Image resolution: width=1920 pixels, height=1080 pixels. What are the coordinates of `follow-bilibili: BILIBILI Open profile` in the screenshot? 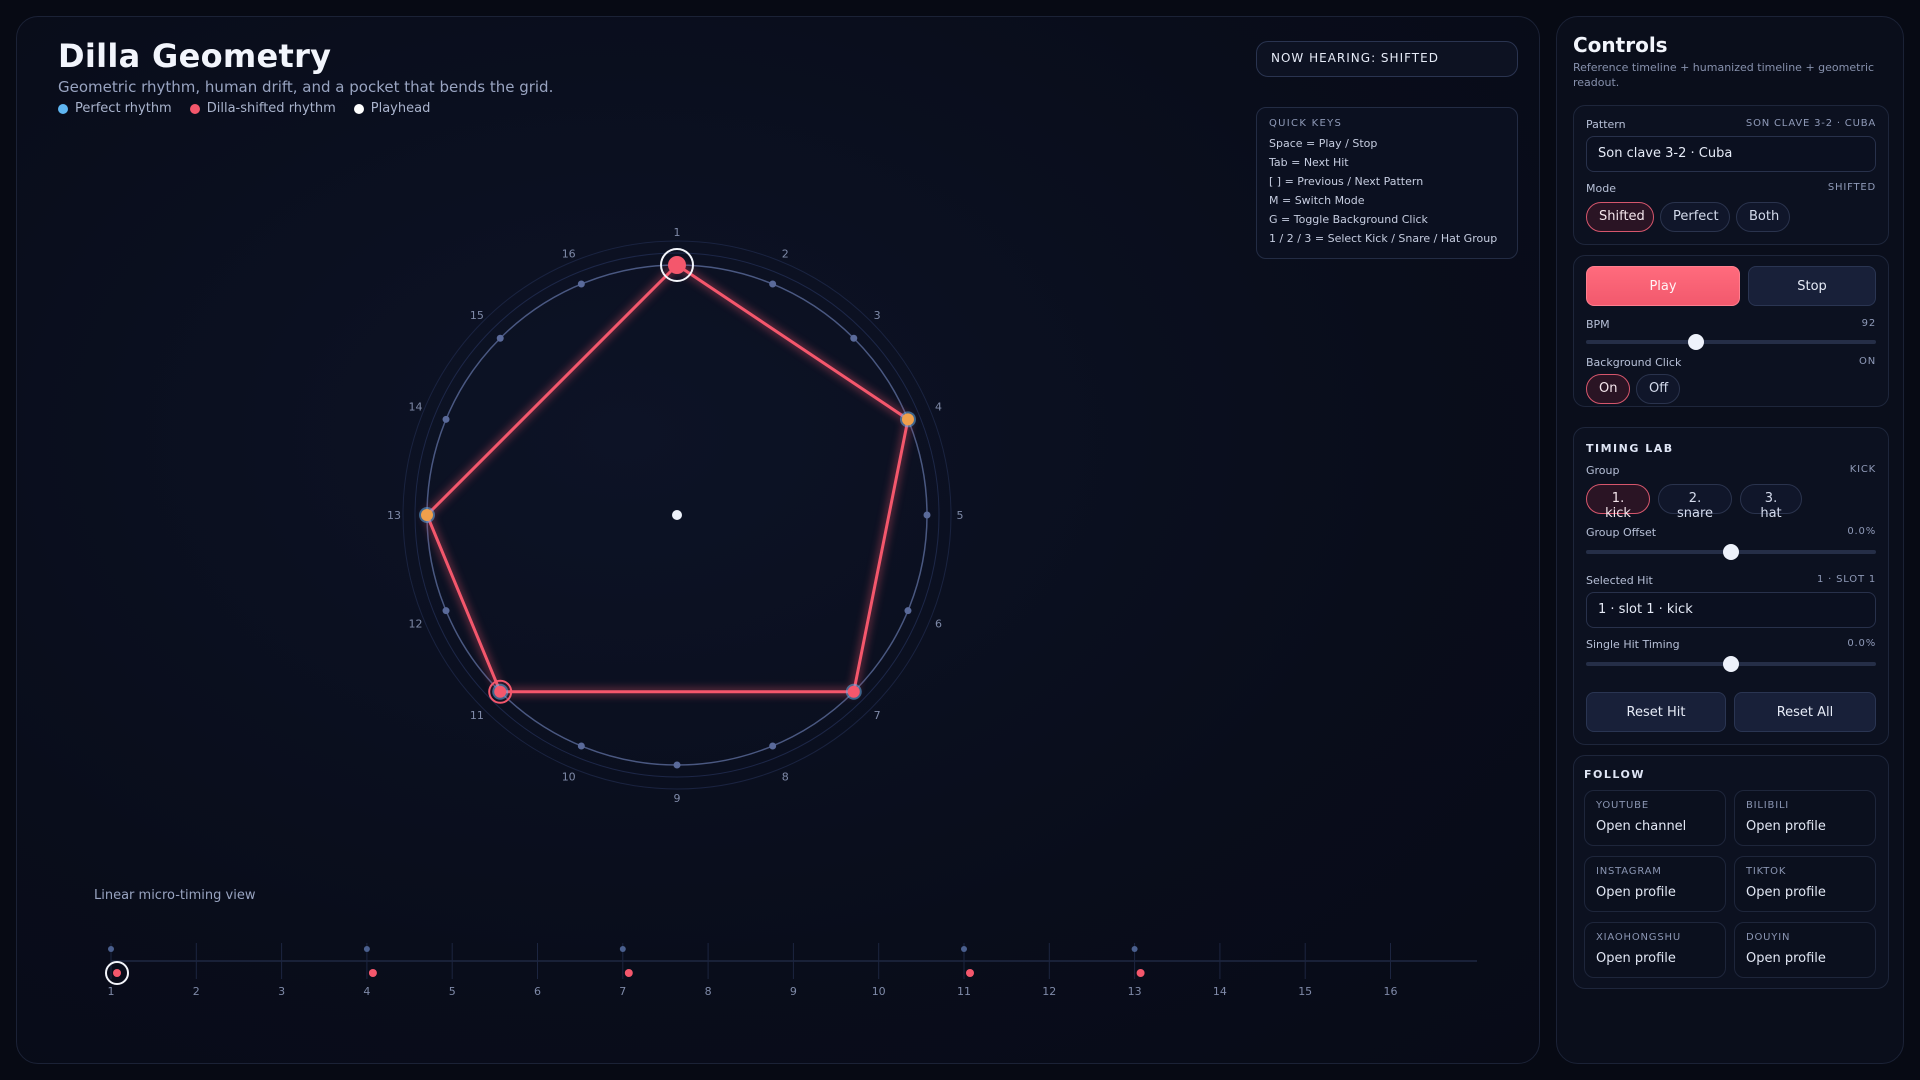 It's located at (1805, 818).